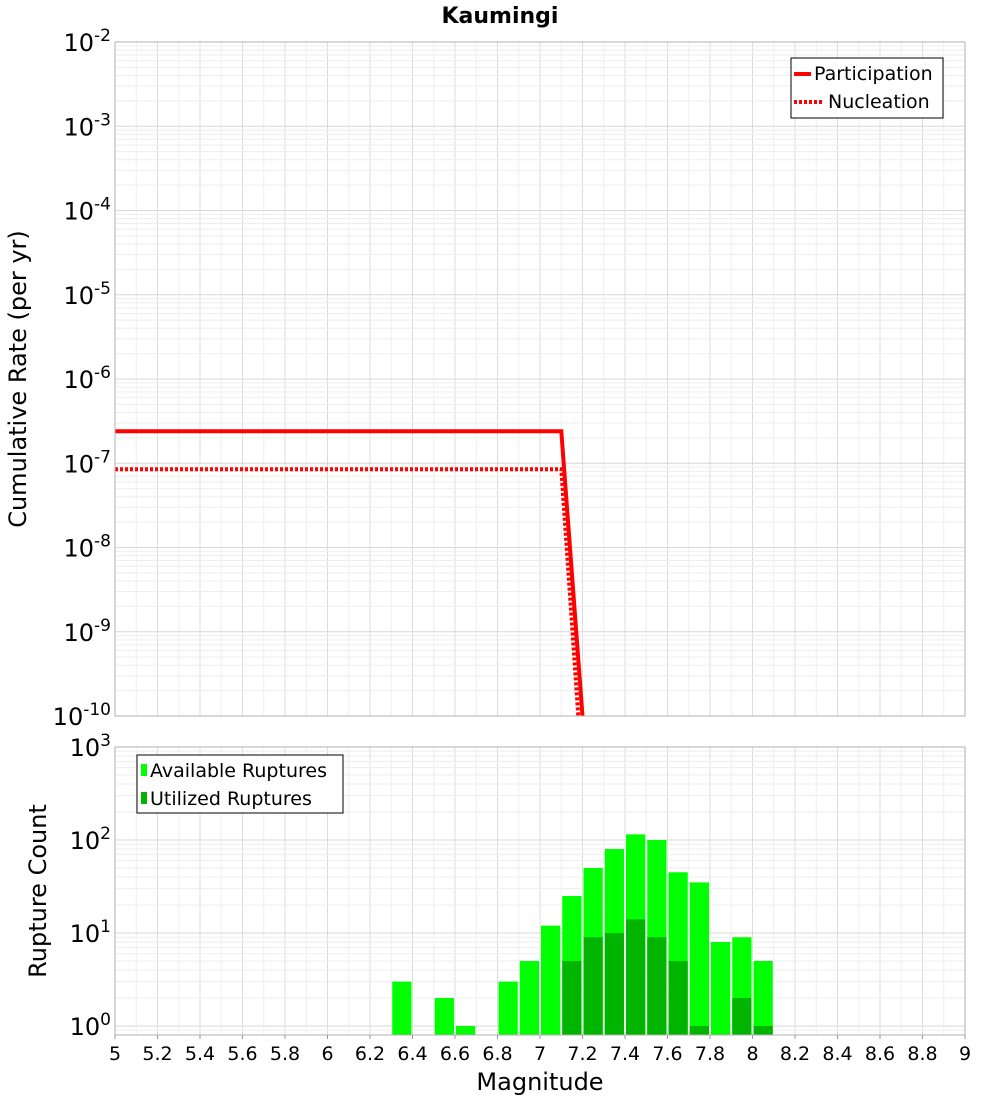 This screenshot has width=1000, height=1100. I want to click on rate-y-tick-label: 10⁻⁶, so click(88, 378).